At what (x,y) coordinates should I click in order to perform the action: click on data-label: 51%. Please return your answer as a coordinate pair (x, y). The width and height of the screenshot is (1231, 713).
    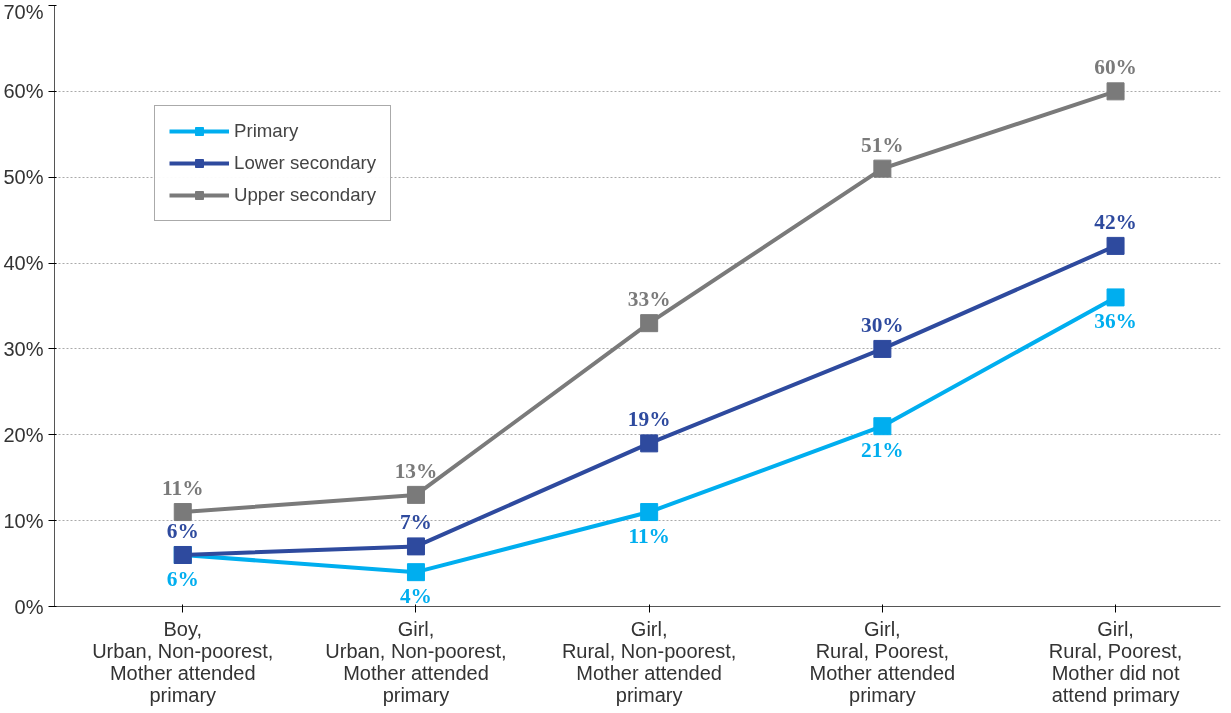
    Looking at the image, I should click on (882, 144).